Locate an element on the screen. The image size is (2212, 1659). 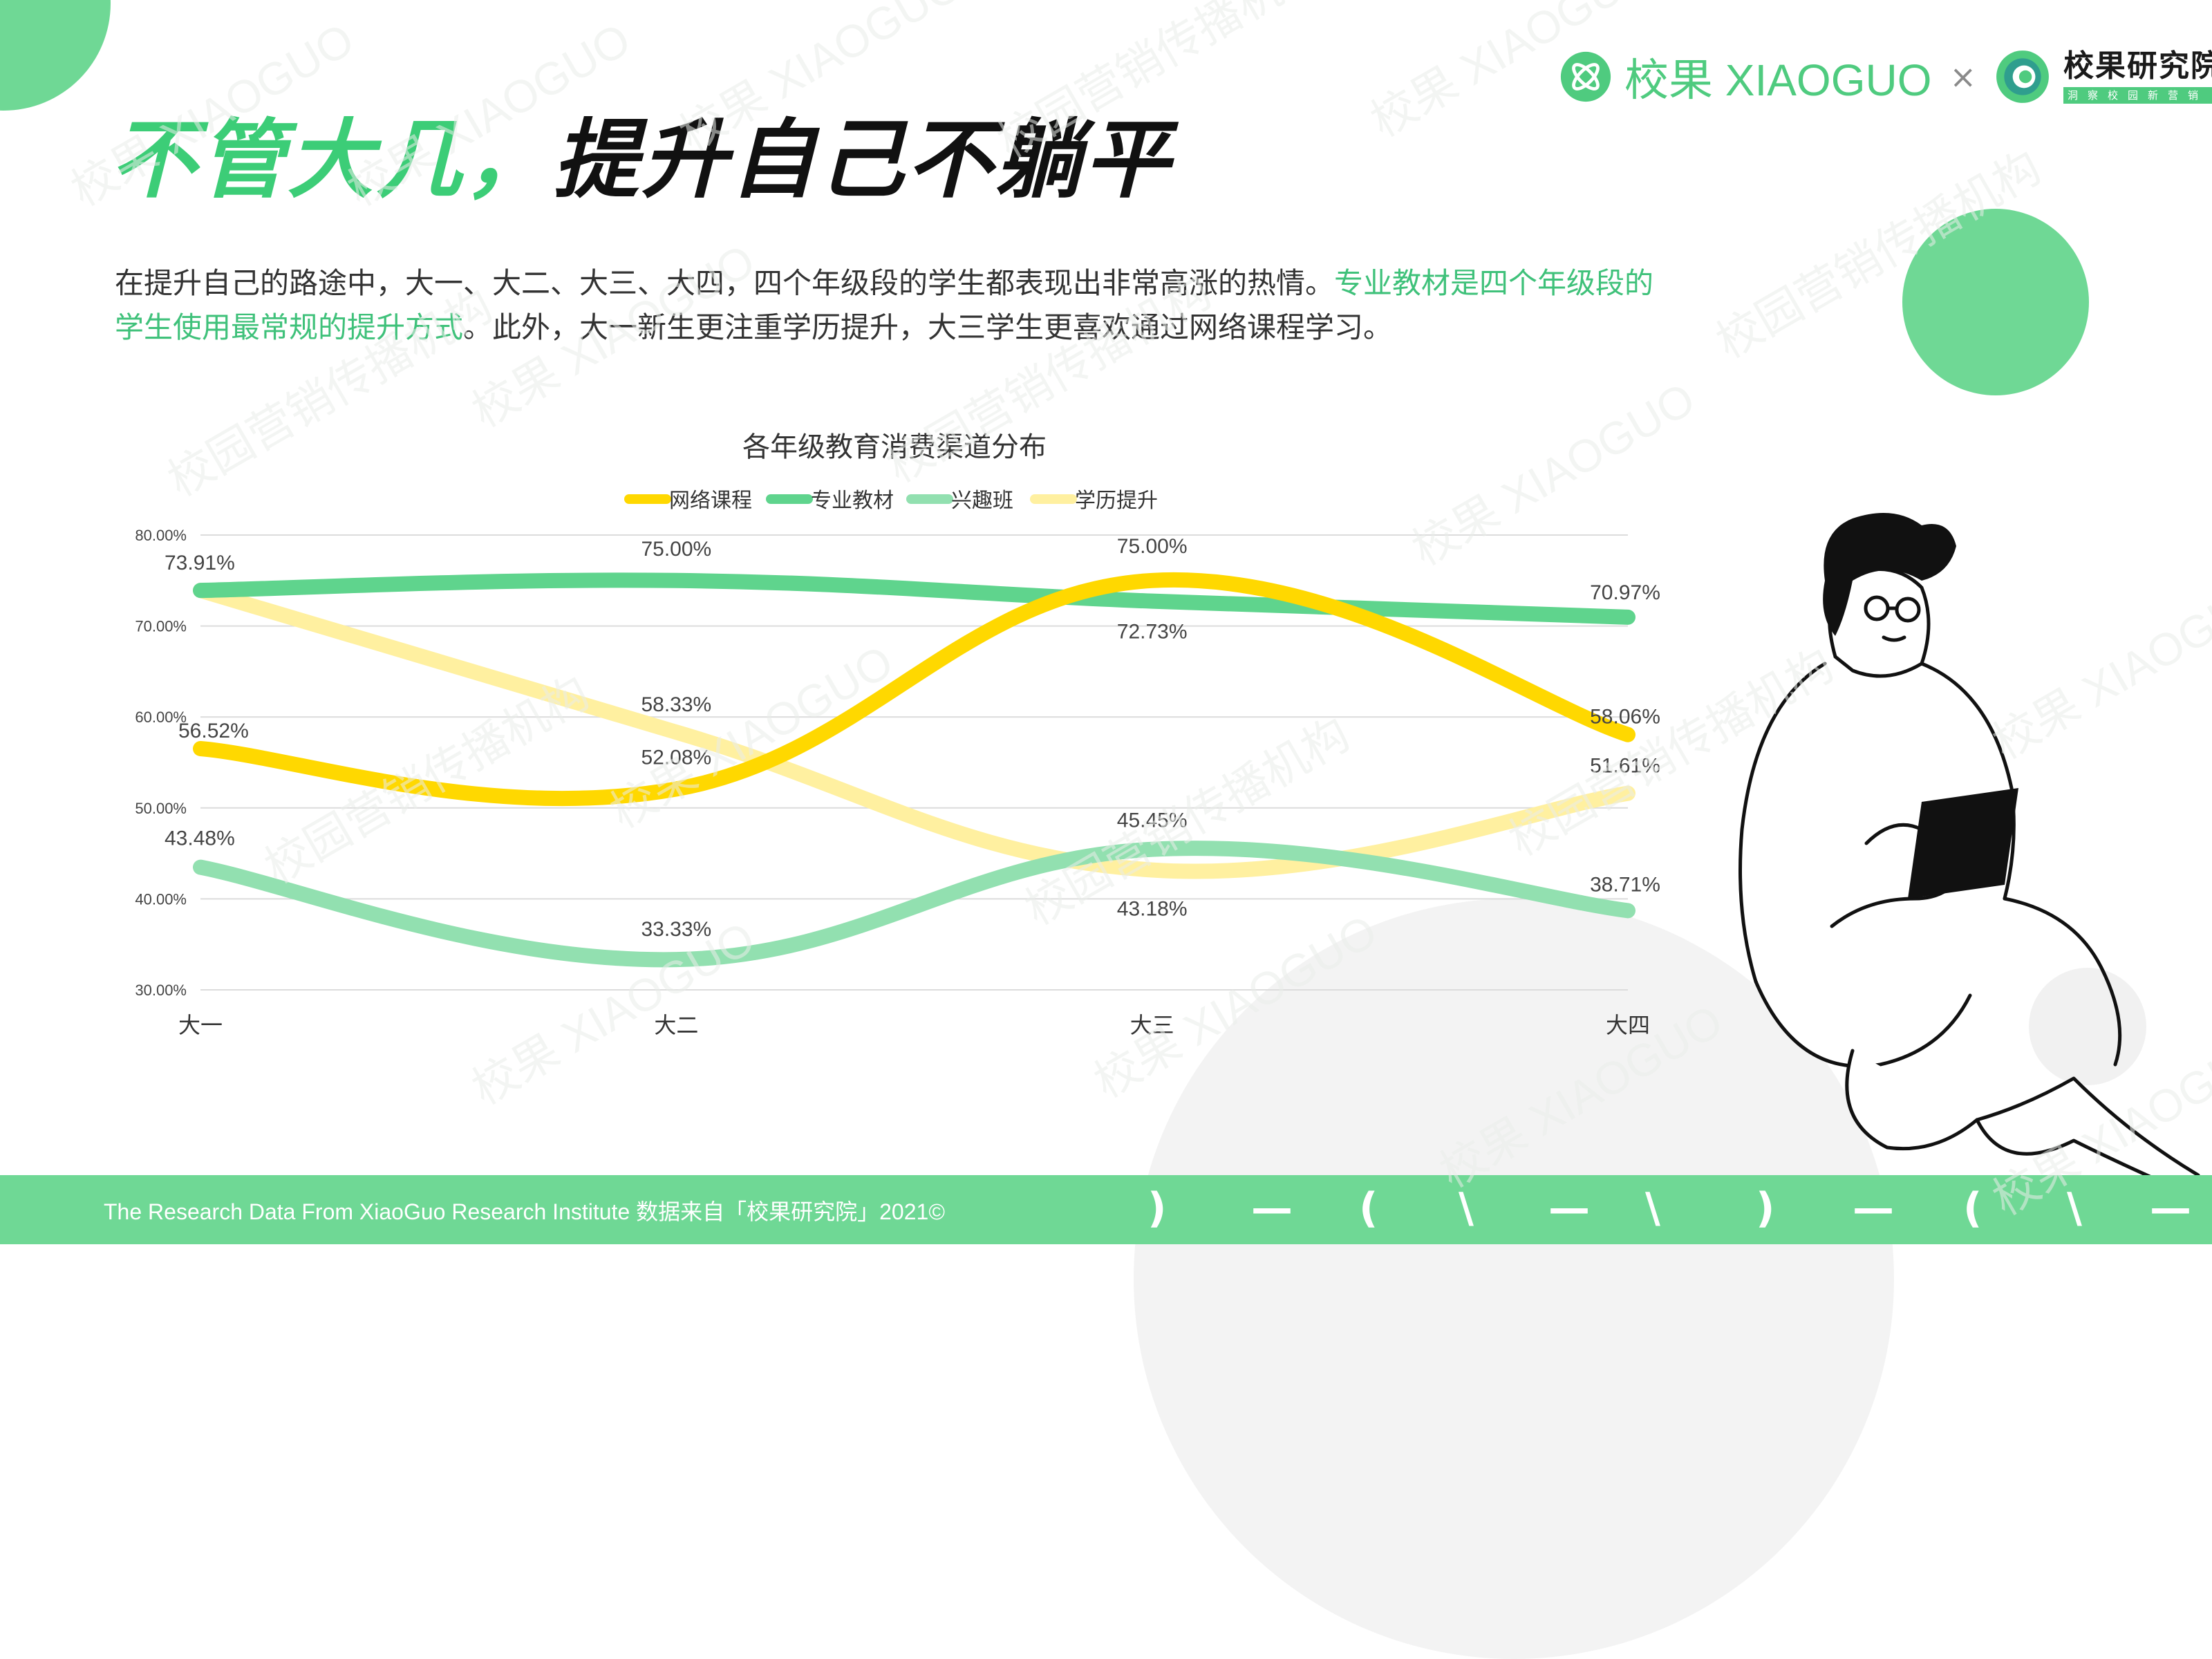
xiaoguo-brand-text: 校果 XIAOGUO is located at coordinates (1778, 80).